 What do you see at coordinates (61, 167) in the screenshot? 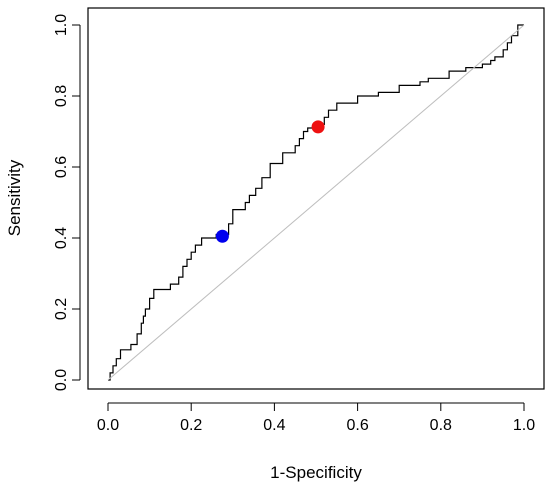
I see `y-tick-label: 0.6` at bounding box center [61, 167].